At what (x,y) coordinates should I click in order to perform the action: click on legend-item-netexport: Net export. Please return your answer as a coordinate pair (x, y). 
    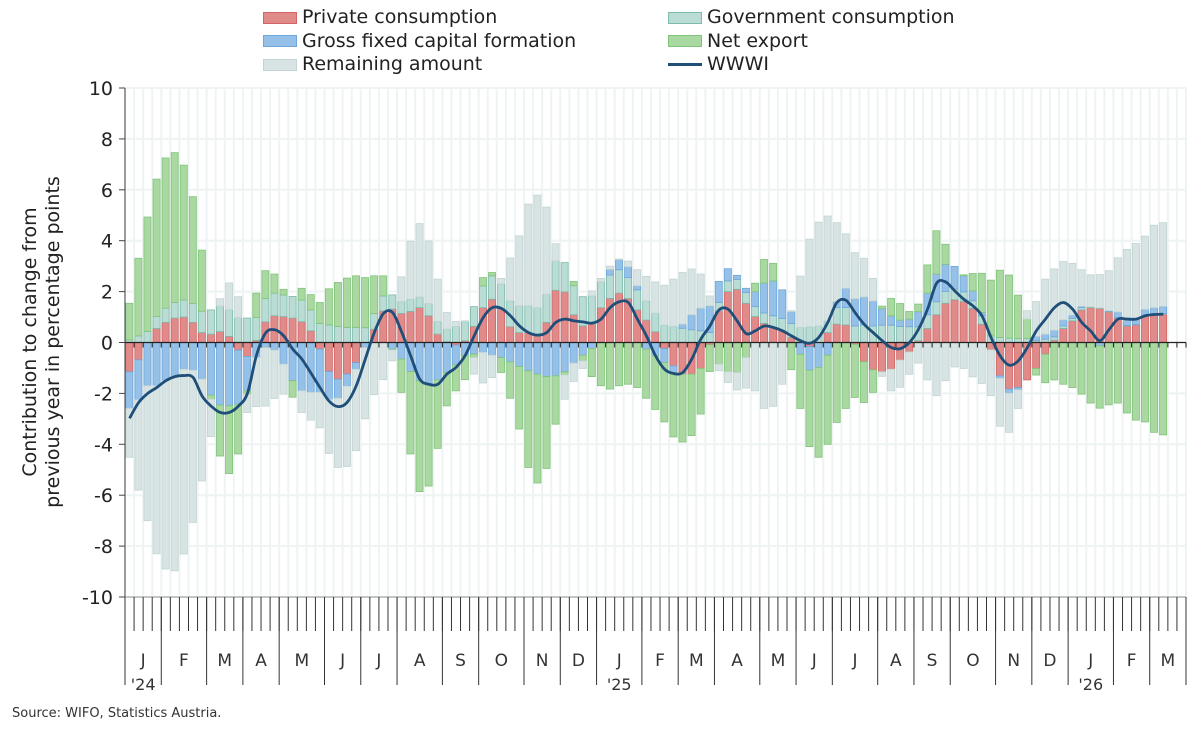
    Looking at the image, I should click on (811, 42).